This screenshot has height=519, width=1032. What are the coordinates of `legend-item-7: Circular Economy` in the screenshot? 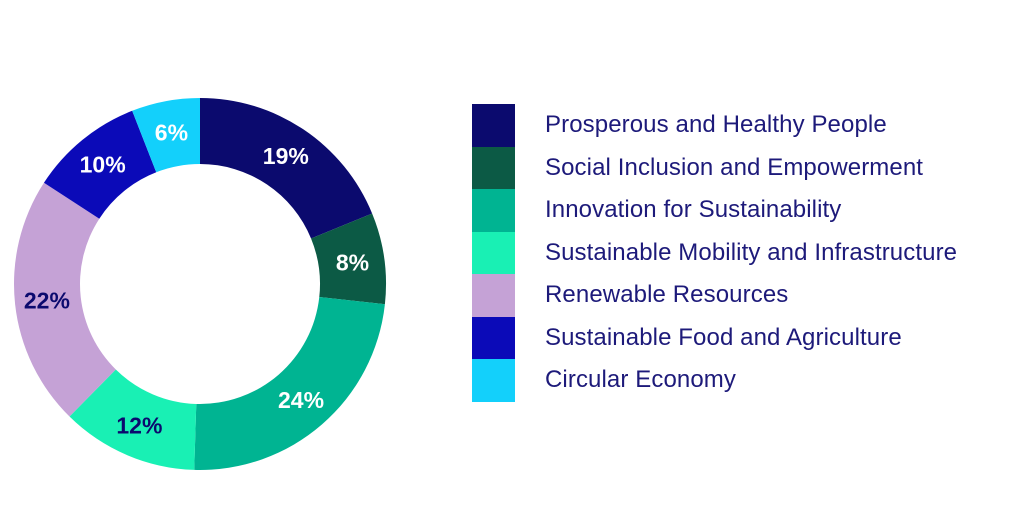 It's located at (752, 380).